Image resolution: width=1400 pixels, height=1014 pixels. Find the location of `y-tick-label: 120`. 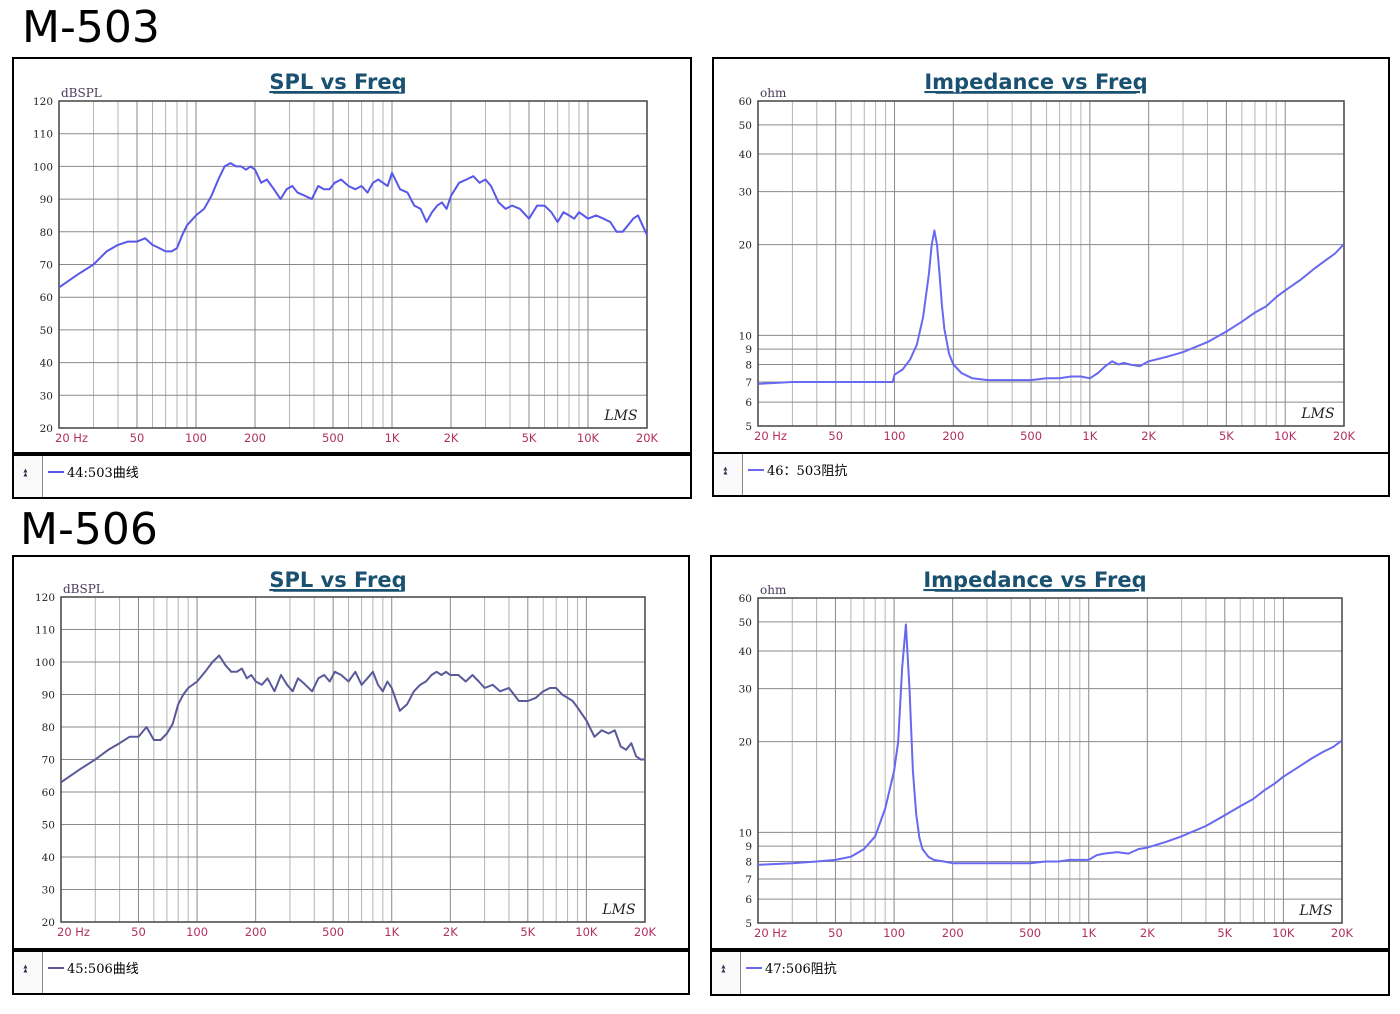

y-tick-label: 120 is located at coordinates (43, 102).